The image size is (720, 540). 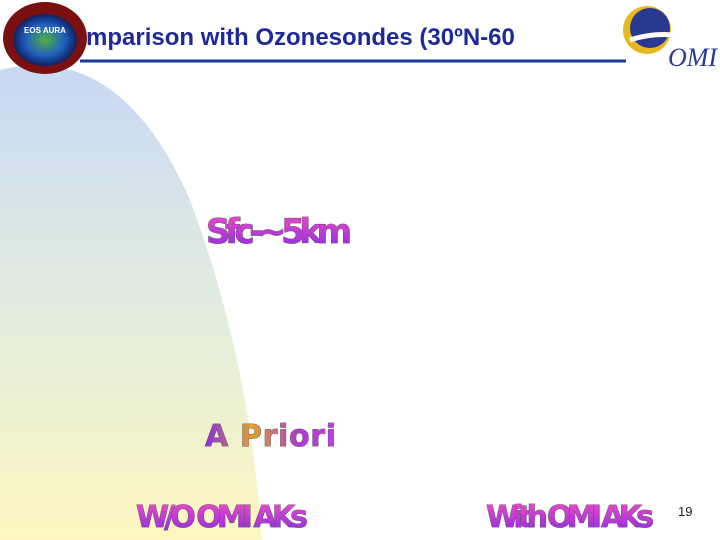 I want to click on left-logo-text: EOS AURA, so click(x=45, y=30).